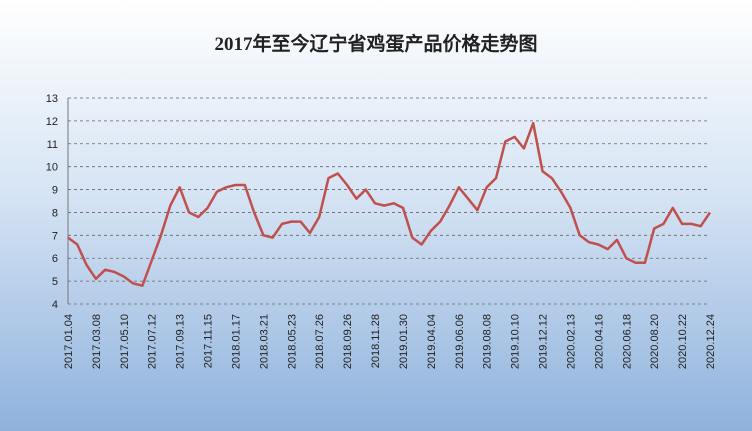 The width and height of the screenshot is (752, 431). Describe the element at coordinates (181, 341) in the screenshot. I see `x-tick-label: 2017.09.13` at that location.